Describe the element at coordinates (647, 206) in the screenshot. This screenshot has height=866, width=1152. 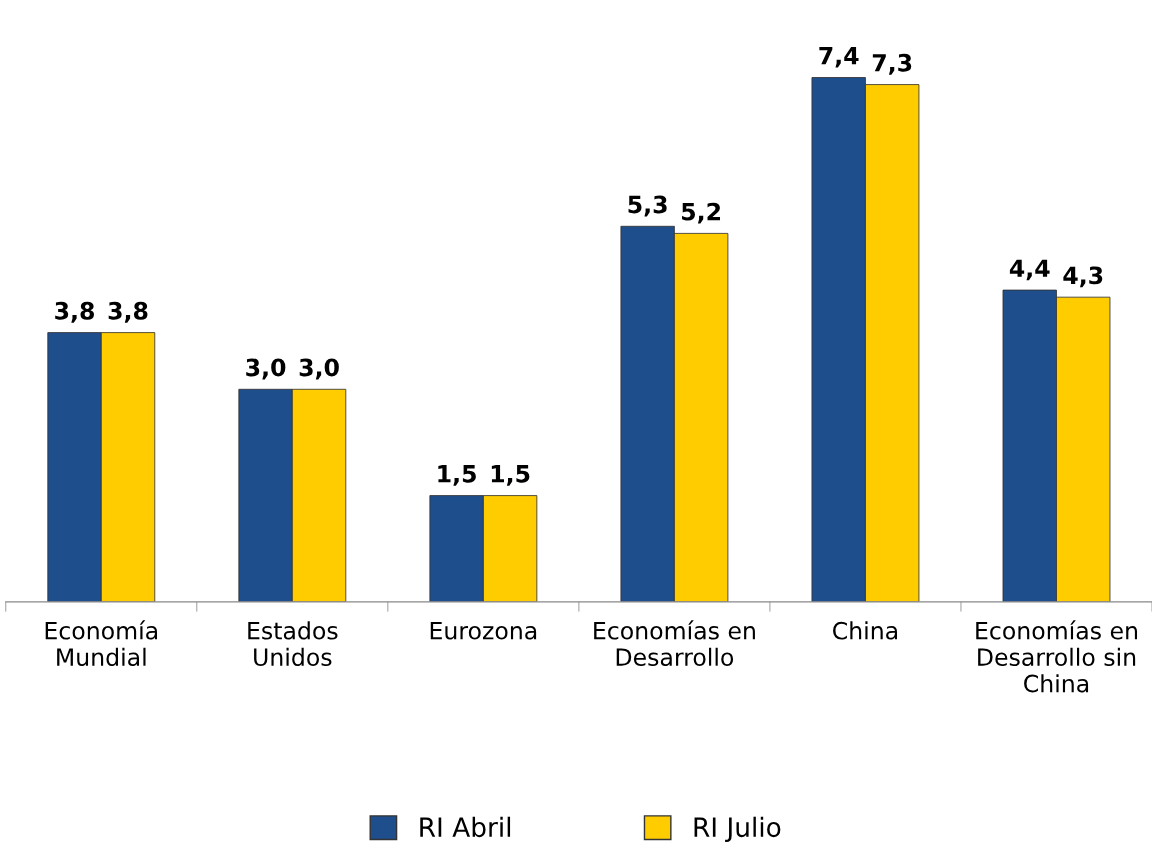
I see `data-label: 5,3` at that location.